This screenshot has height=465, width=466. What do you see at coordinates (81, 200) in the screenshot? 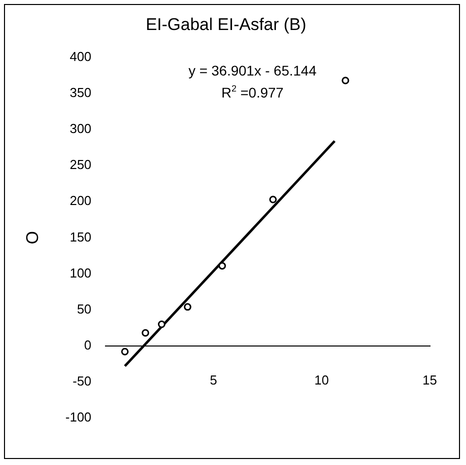
I see `y-tick-label: 200` at bounding box center [81, 200].